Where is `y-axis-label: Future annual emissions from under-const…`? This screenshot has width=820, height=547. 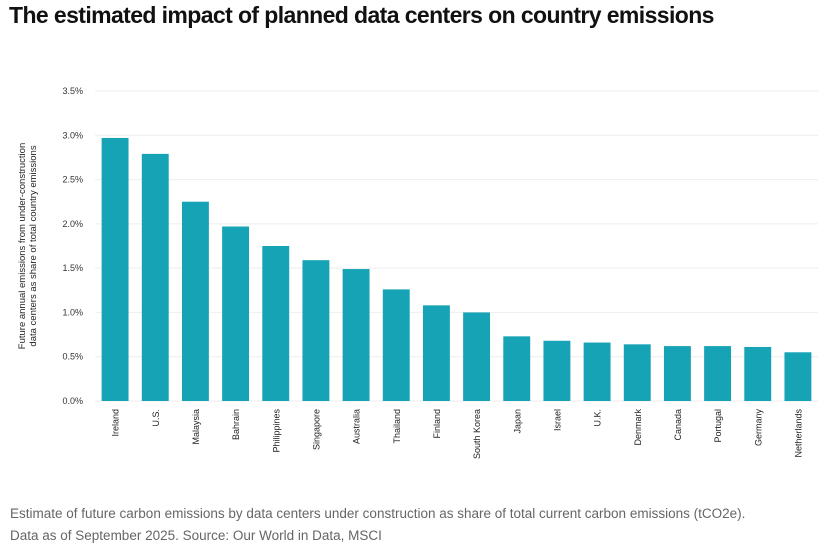 y-axis-label: Future annual emissions from under-const… is located at coordinates (28, 246).